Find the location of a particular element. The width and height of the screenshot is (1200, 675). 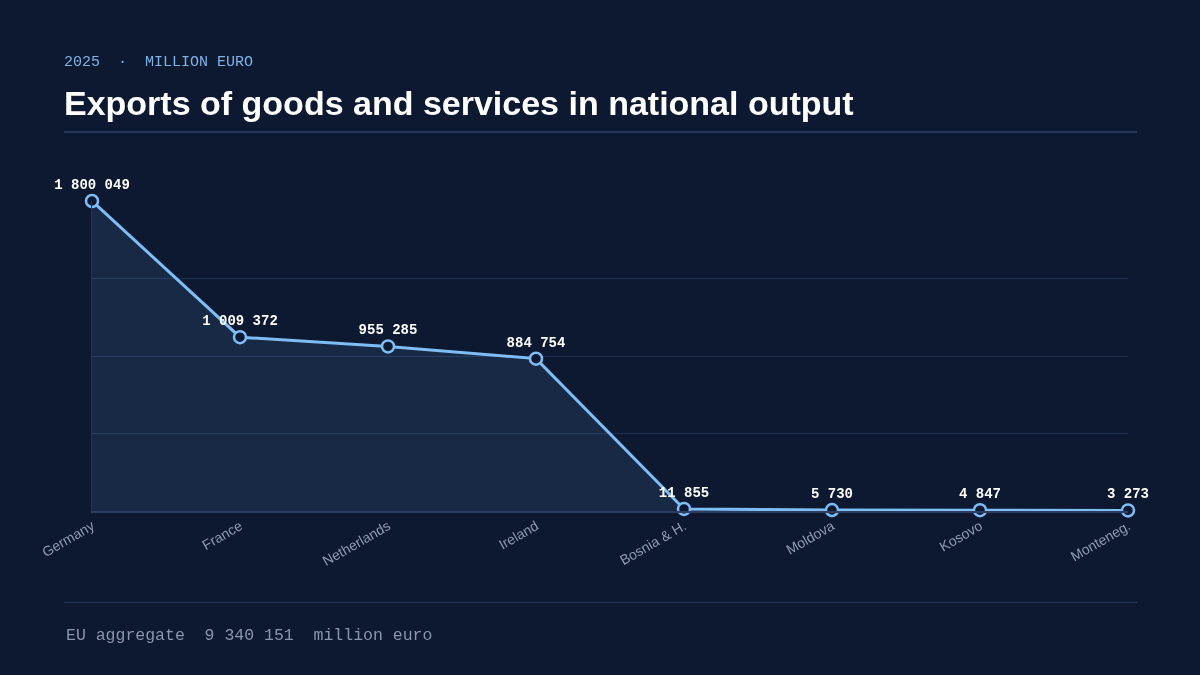

chart-subtitle: 2025 · MILLION EURO is located at coordinates (159, 63).